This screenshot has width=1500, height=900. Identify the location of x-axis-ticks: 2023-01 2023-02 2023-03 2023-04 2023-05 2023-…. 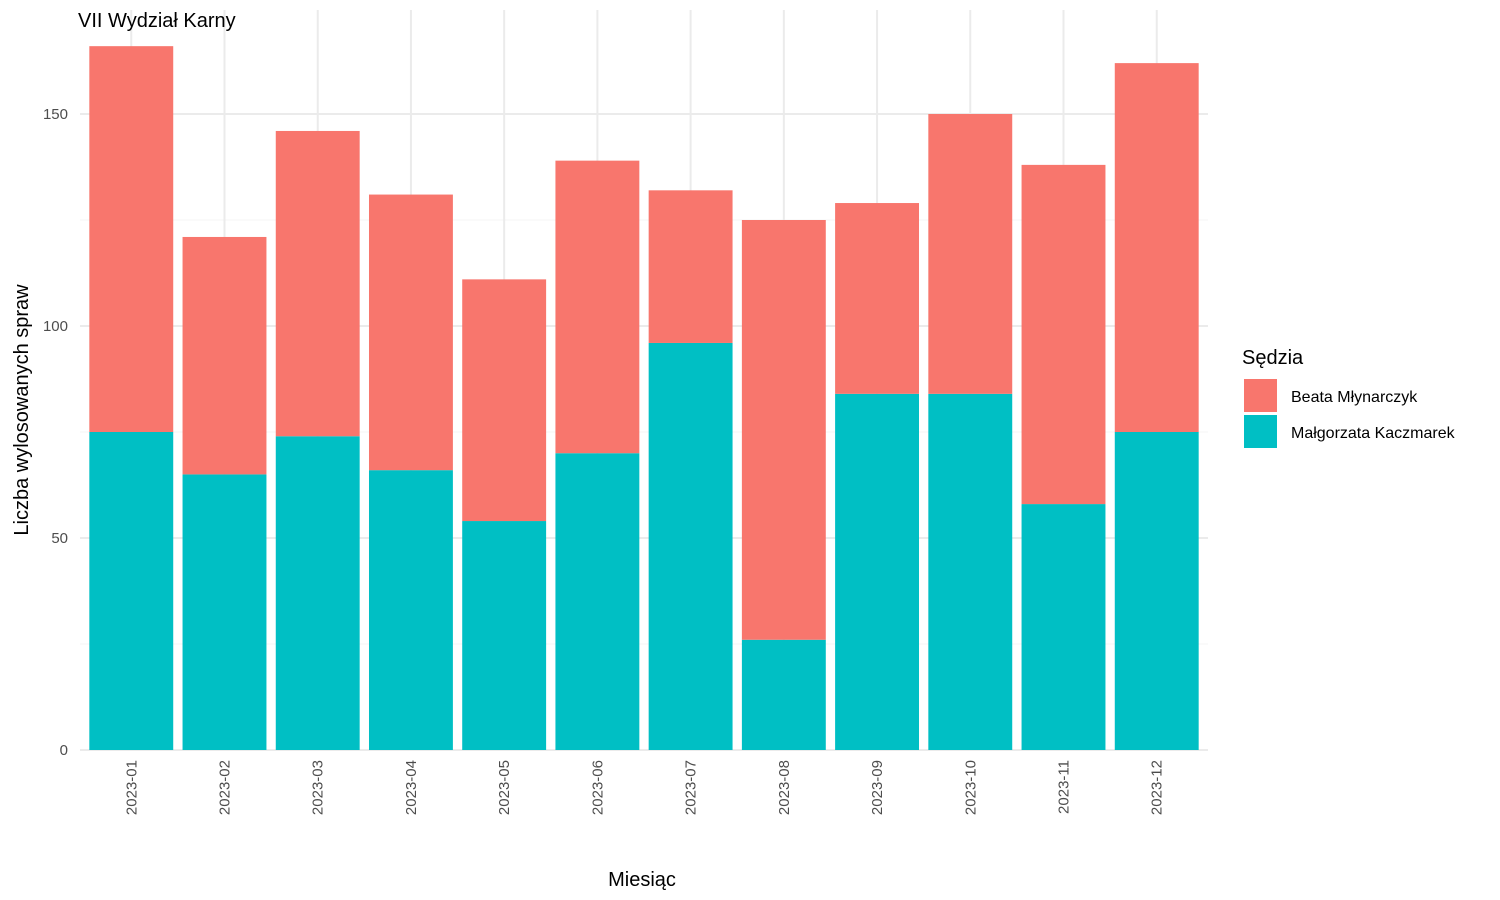
(644, 787).